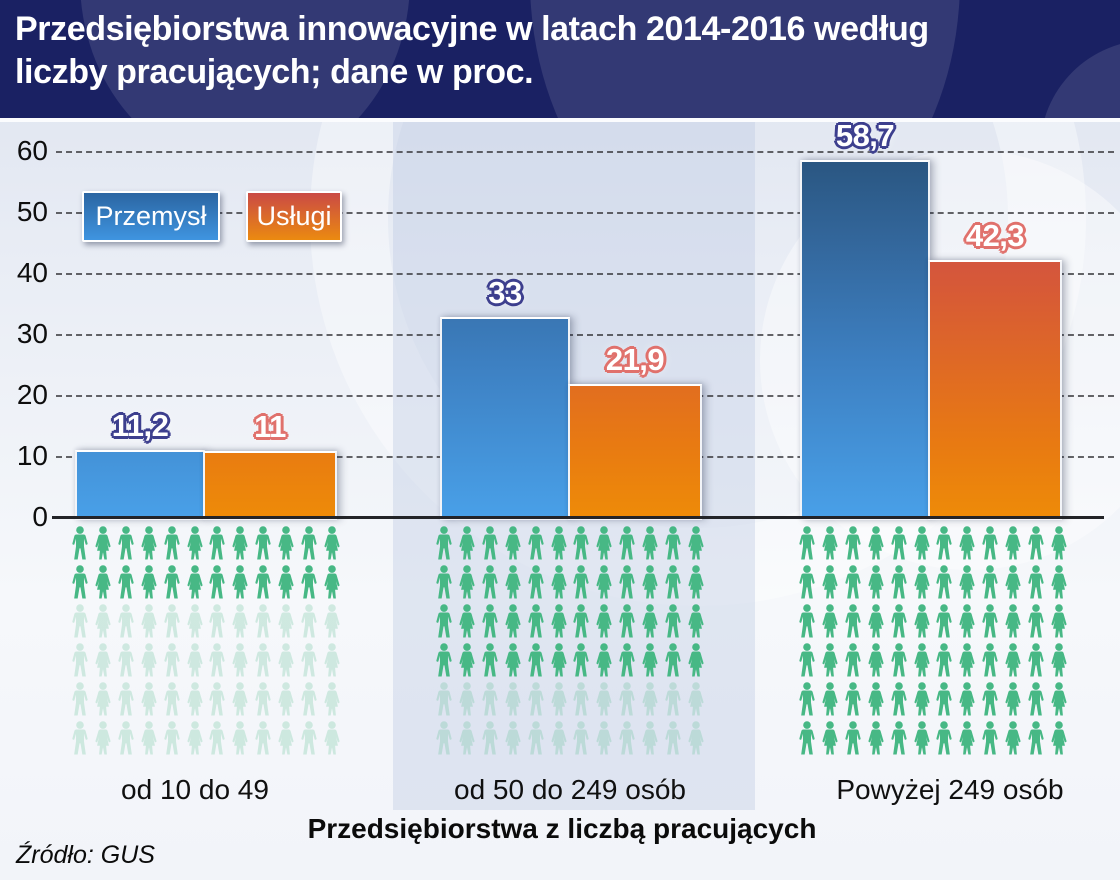 Image resolution: width=1120 pixels, height=880 pixels. I want to click on legend-label-uslugi: Usługi, so click(294, 216).